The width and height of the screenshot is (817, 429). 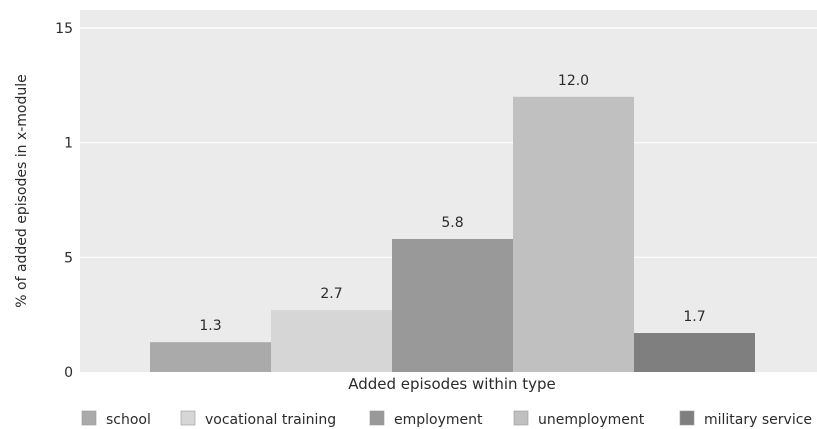 What do you see at coordinates (438, 420) in the screenshot?
I see `legend-label: employment` at bounding box center [438, 420].